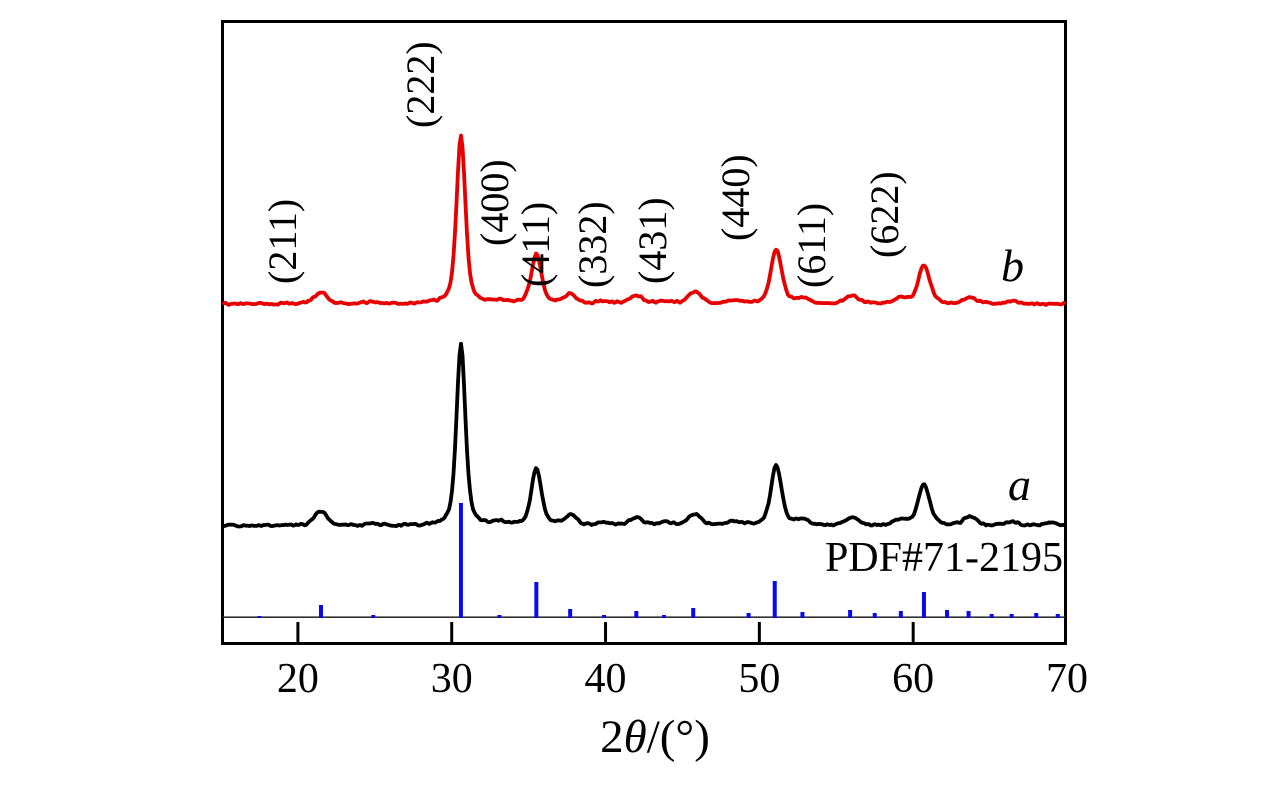  I want to click on x-tick-label: 30, so click(451, 679).